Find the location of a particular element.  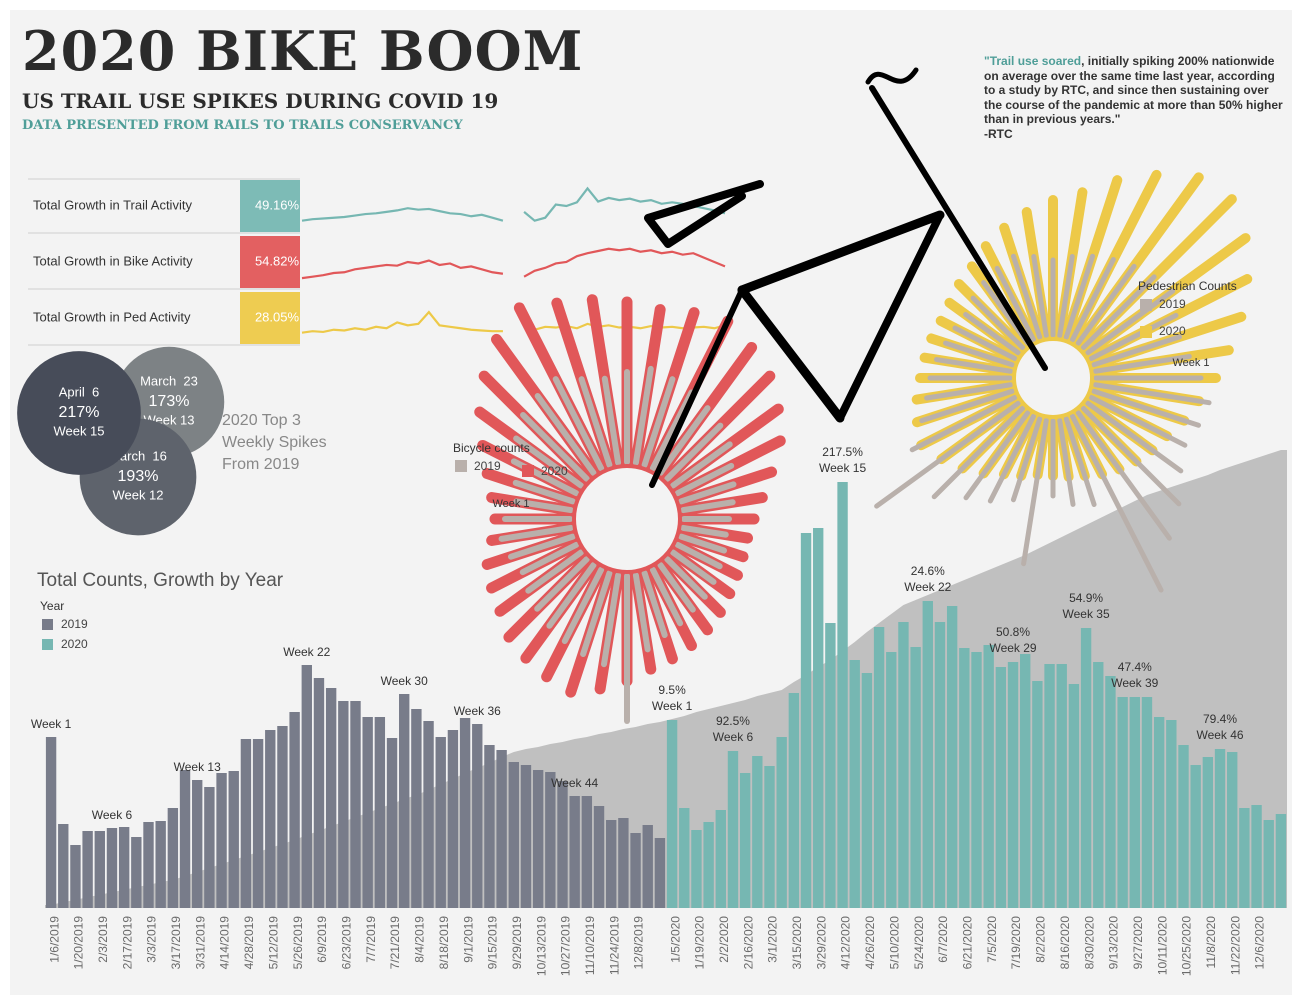

kpi-value: 49.16% is located at coordinates (277, 204).